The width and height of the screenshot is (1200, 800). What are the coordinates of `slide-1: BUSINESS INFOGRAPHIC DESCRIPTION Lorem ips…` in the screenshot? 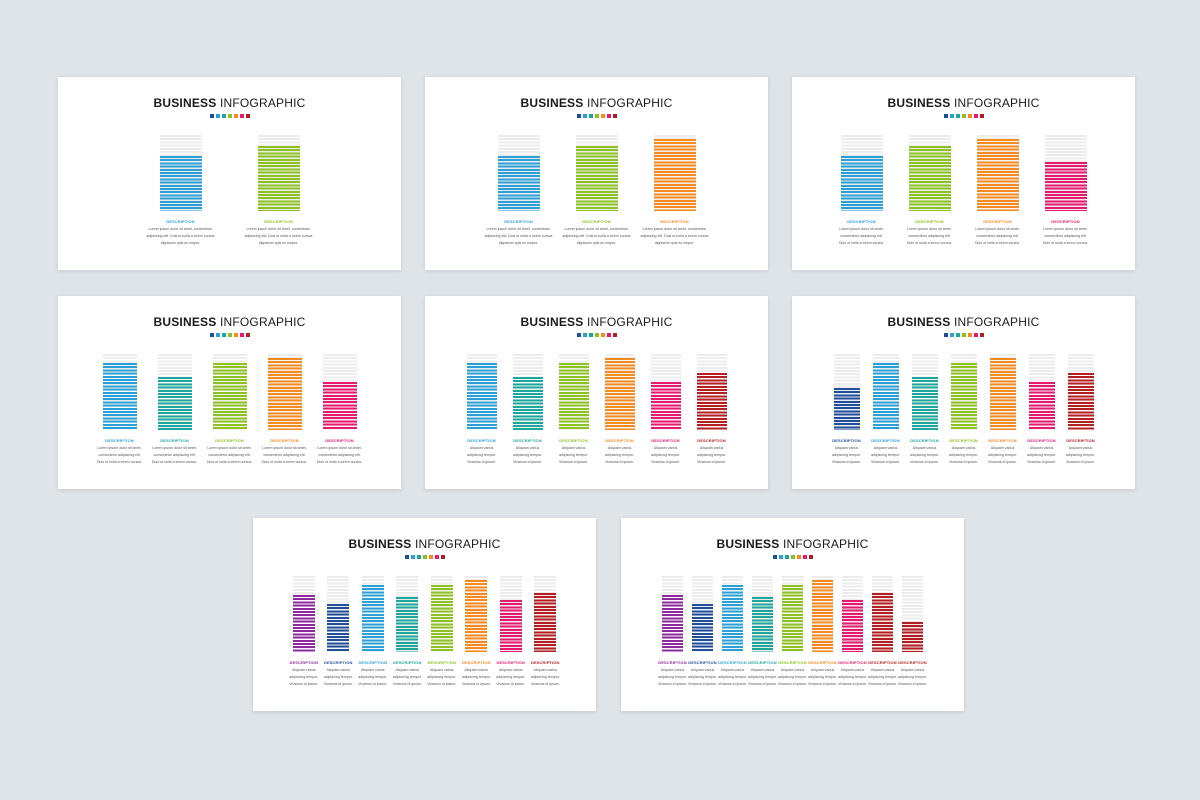 It's located at (229, 173).